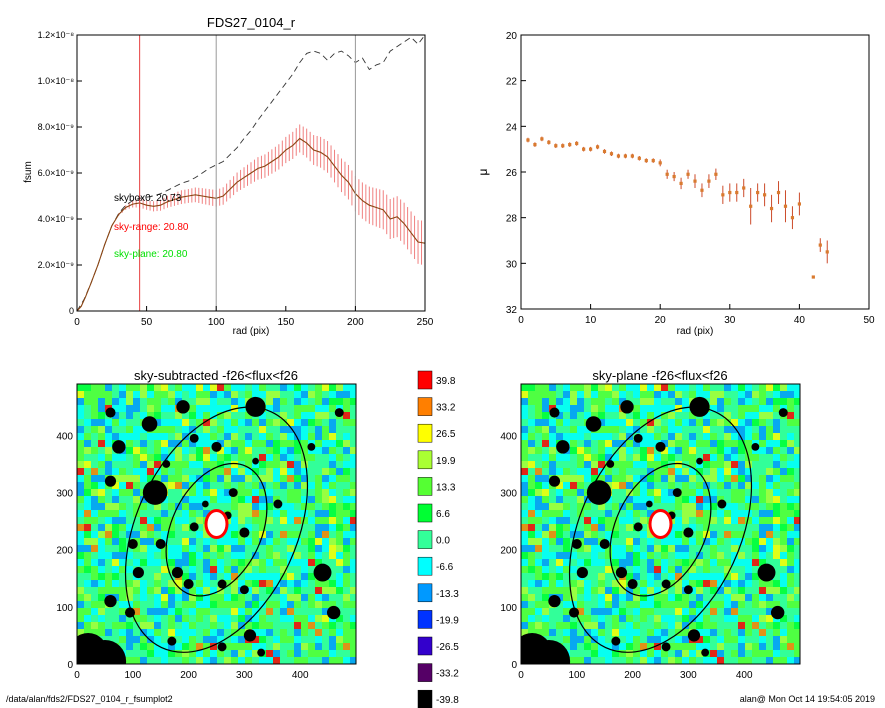 Image resolution: width=885 pixels, height=708 pixels. Describe the element at coordinates (597, 147) in the screenshot. I see `sb-data-point` at that location.